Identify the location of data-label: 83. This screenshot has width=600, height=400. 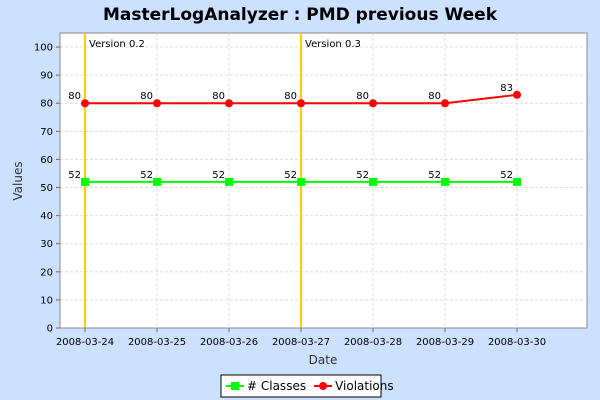
(506, 88).